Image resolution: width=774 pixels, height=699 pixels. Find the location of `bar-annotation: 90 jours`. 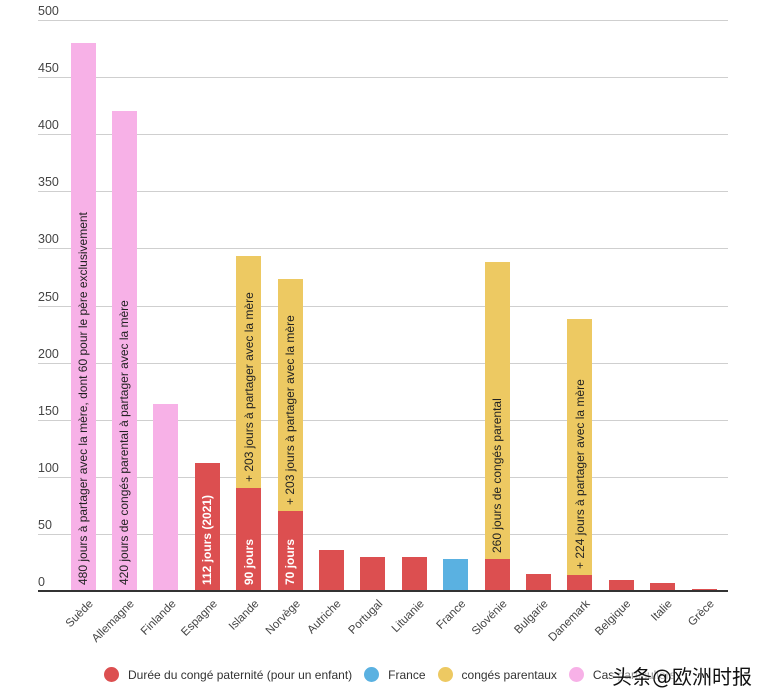

bar-annotation: 90 jours is located at coordinates (248, 561).